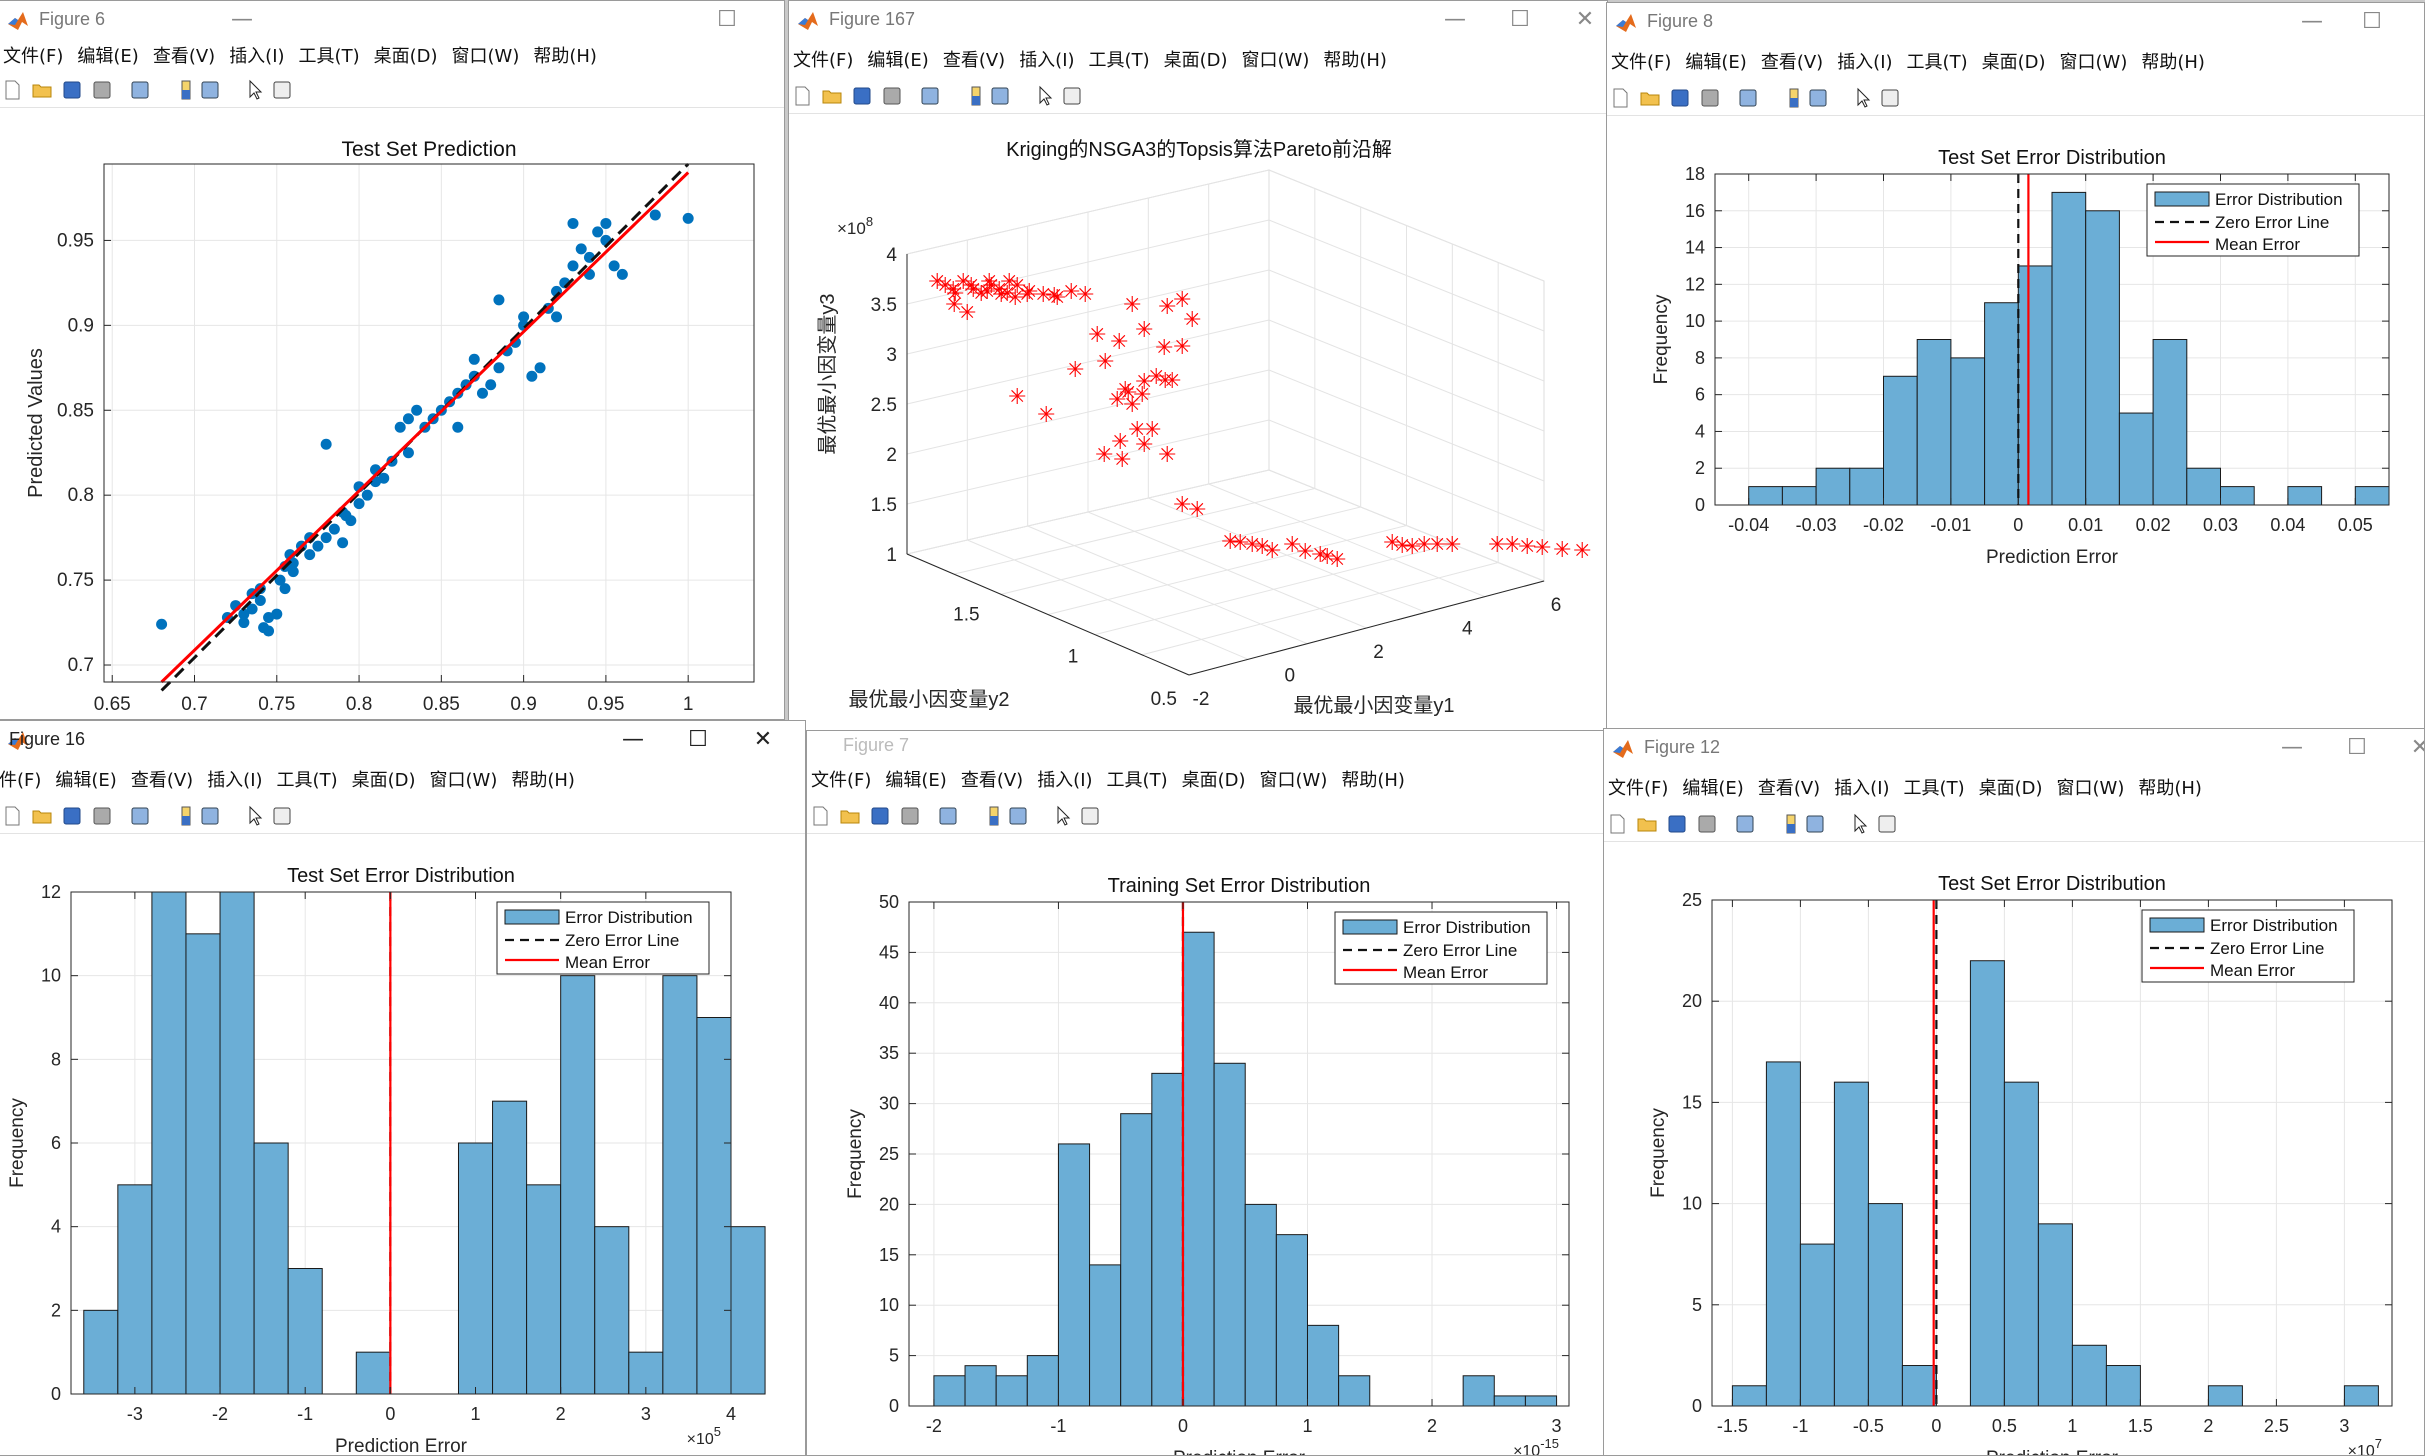 The image size is (2425, 1456). Describe the element at coordinates (392, 21) in the screenshot. I see `title-bar: Figure 6 — ☐` at that location.